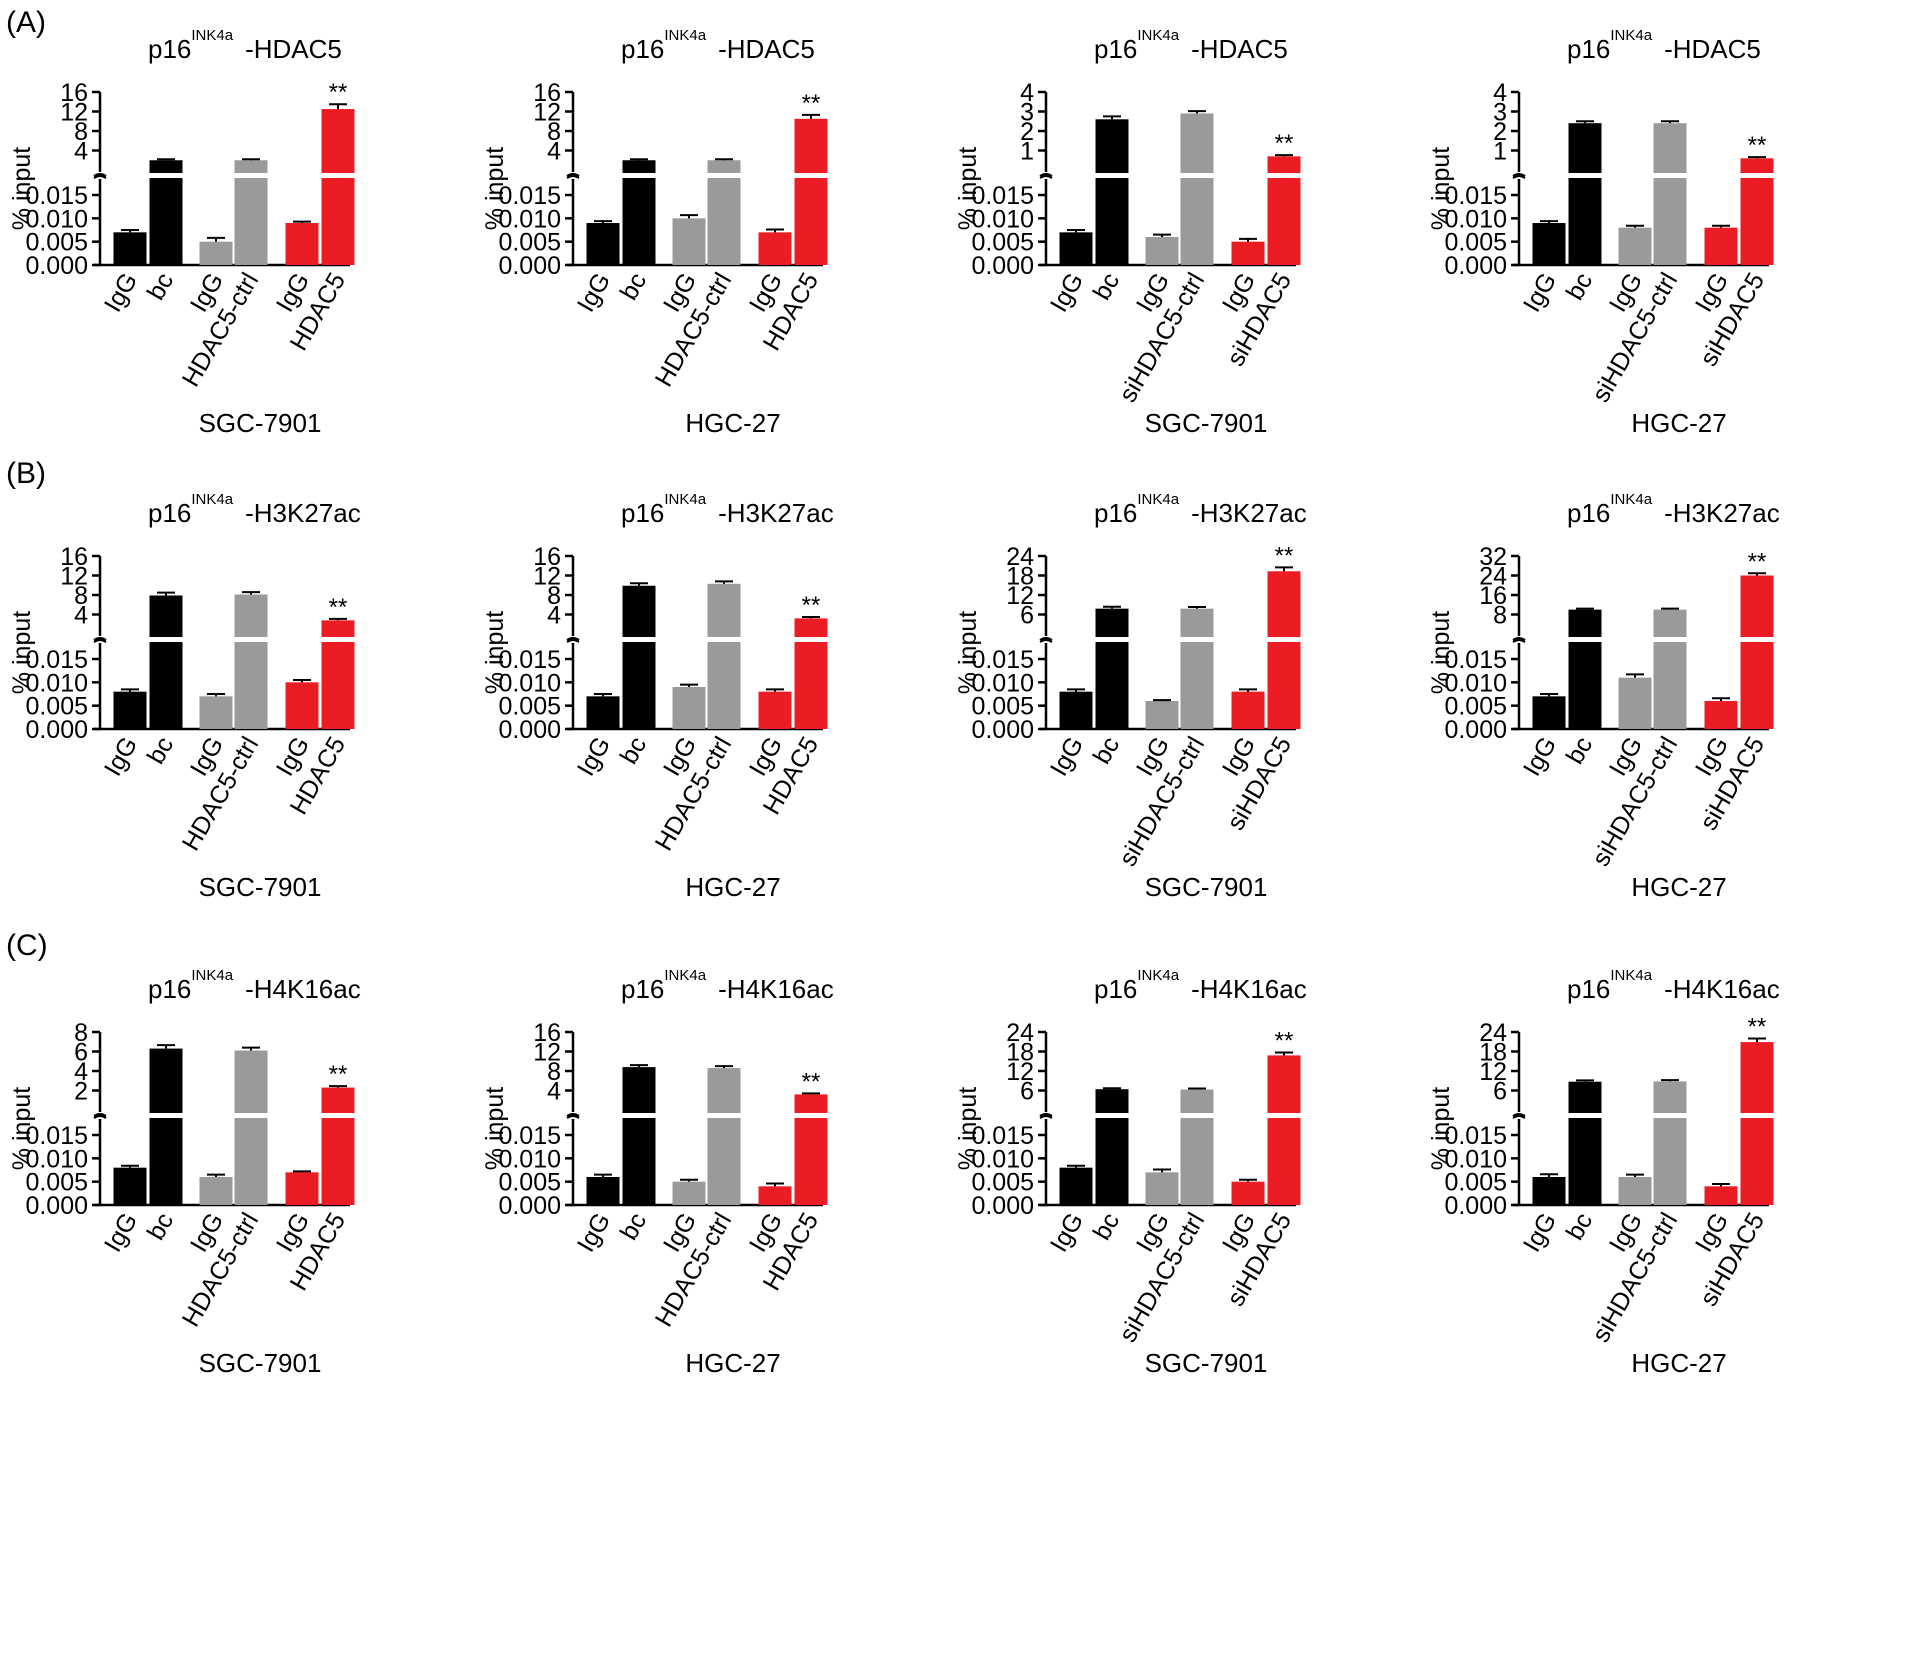 The height and width of the screenshot is (1677, 1905). Describe the element at coordinates (1500, 152) in the screenshot. I see `y-tick-label: 1` at that location.